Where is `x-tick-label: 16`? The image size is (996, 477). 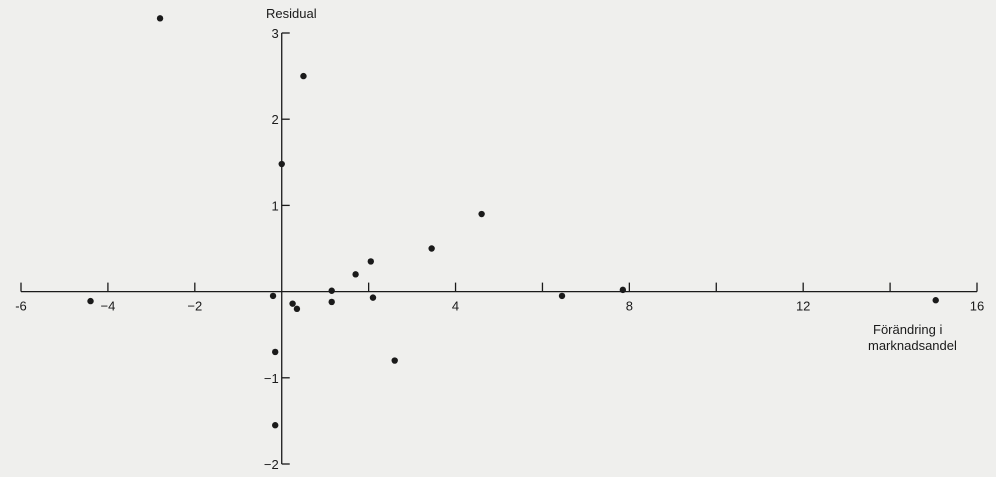
x-tick-label: 16 is located at coordinates (977, 306).